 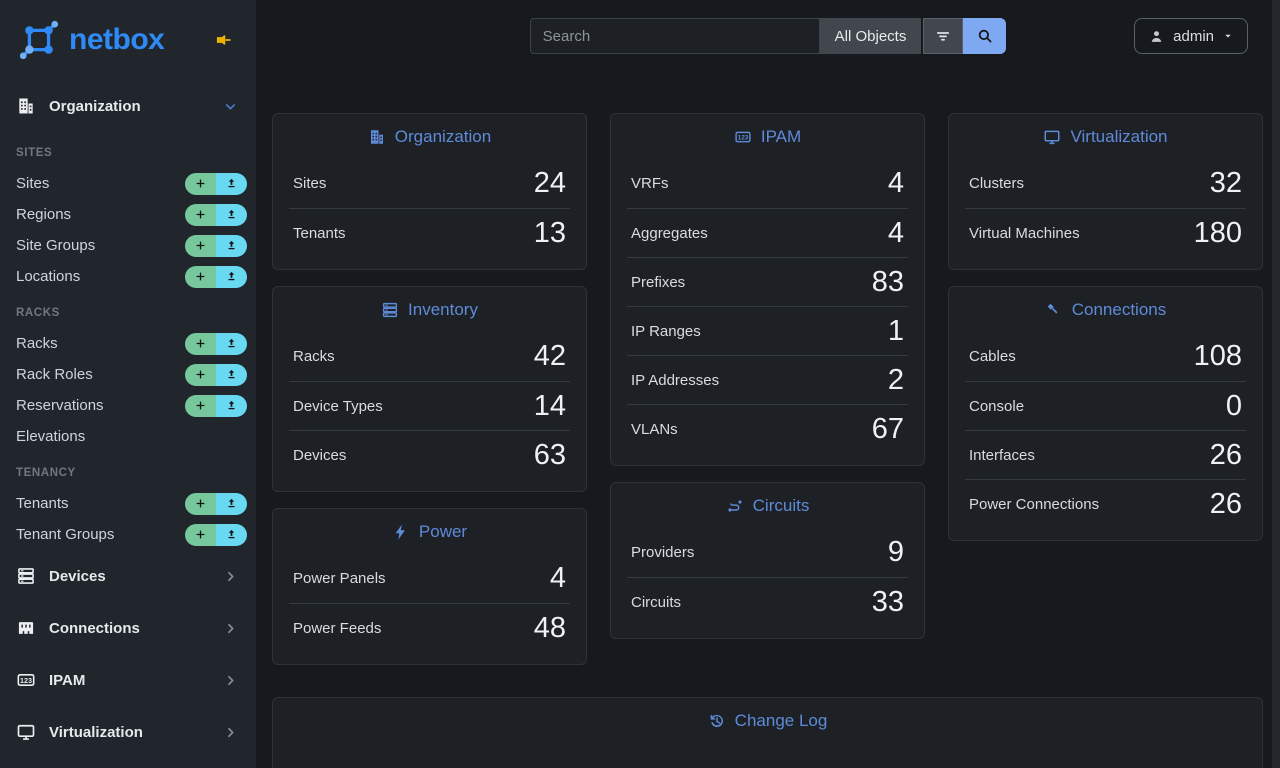 I want to click on card-title-label: Change Log, so click(x=781, y=720).